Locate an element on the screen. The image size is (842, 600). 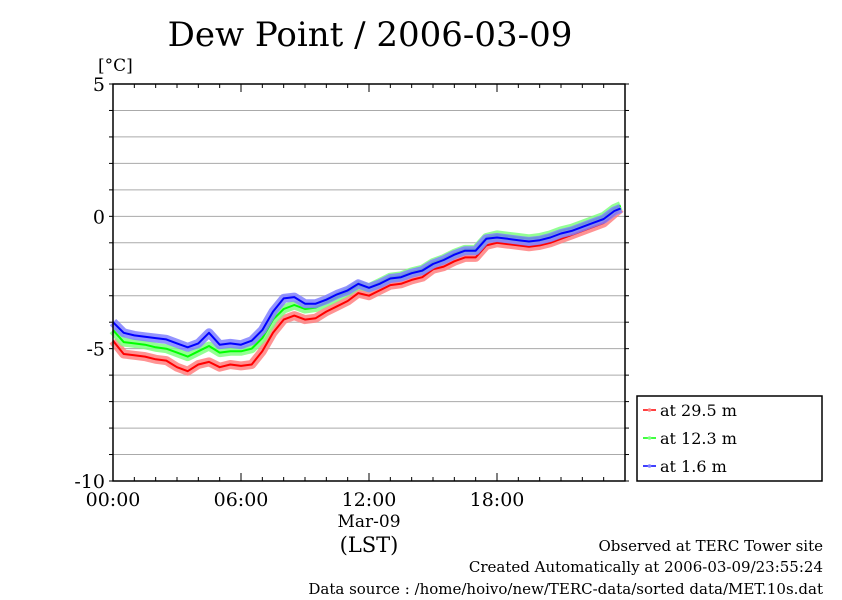
y-tick-label: 0 is located at coordinates (99, 217).